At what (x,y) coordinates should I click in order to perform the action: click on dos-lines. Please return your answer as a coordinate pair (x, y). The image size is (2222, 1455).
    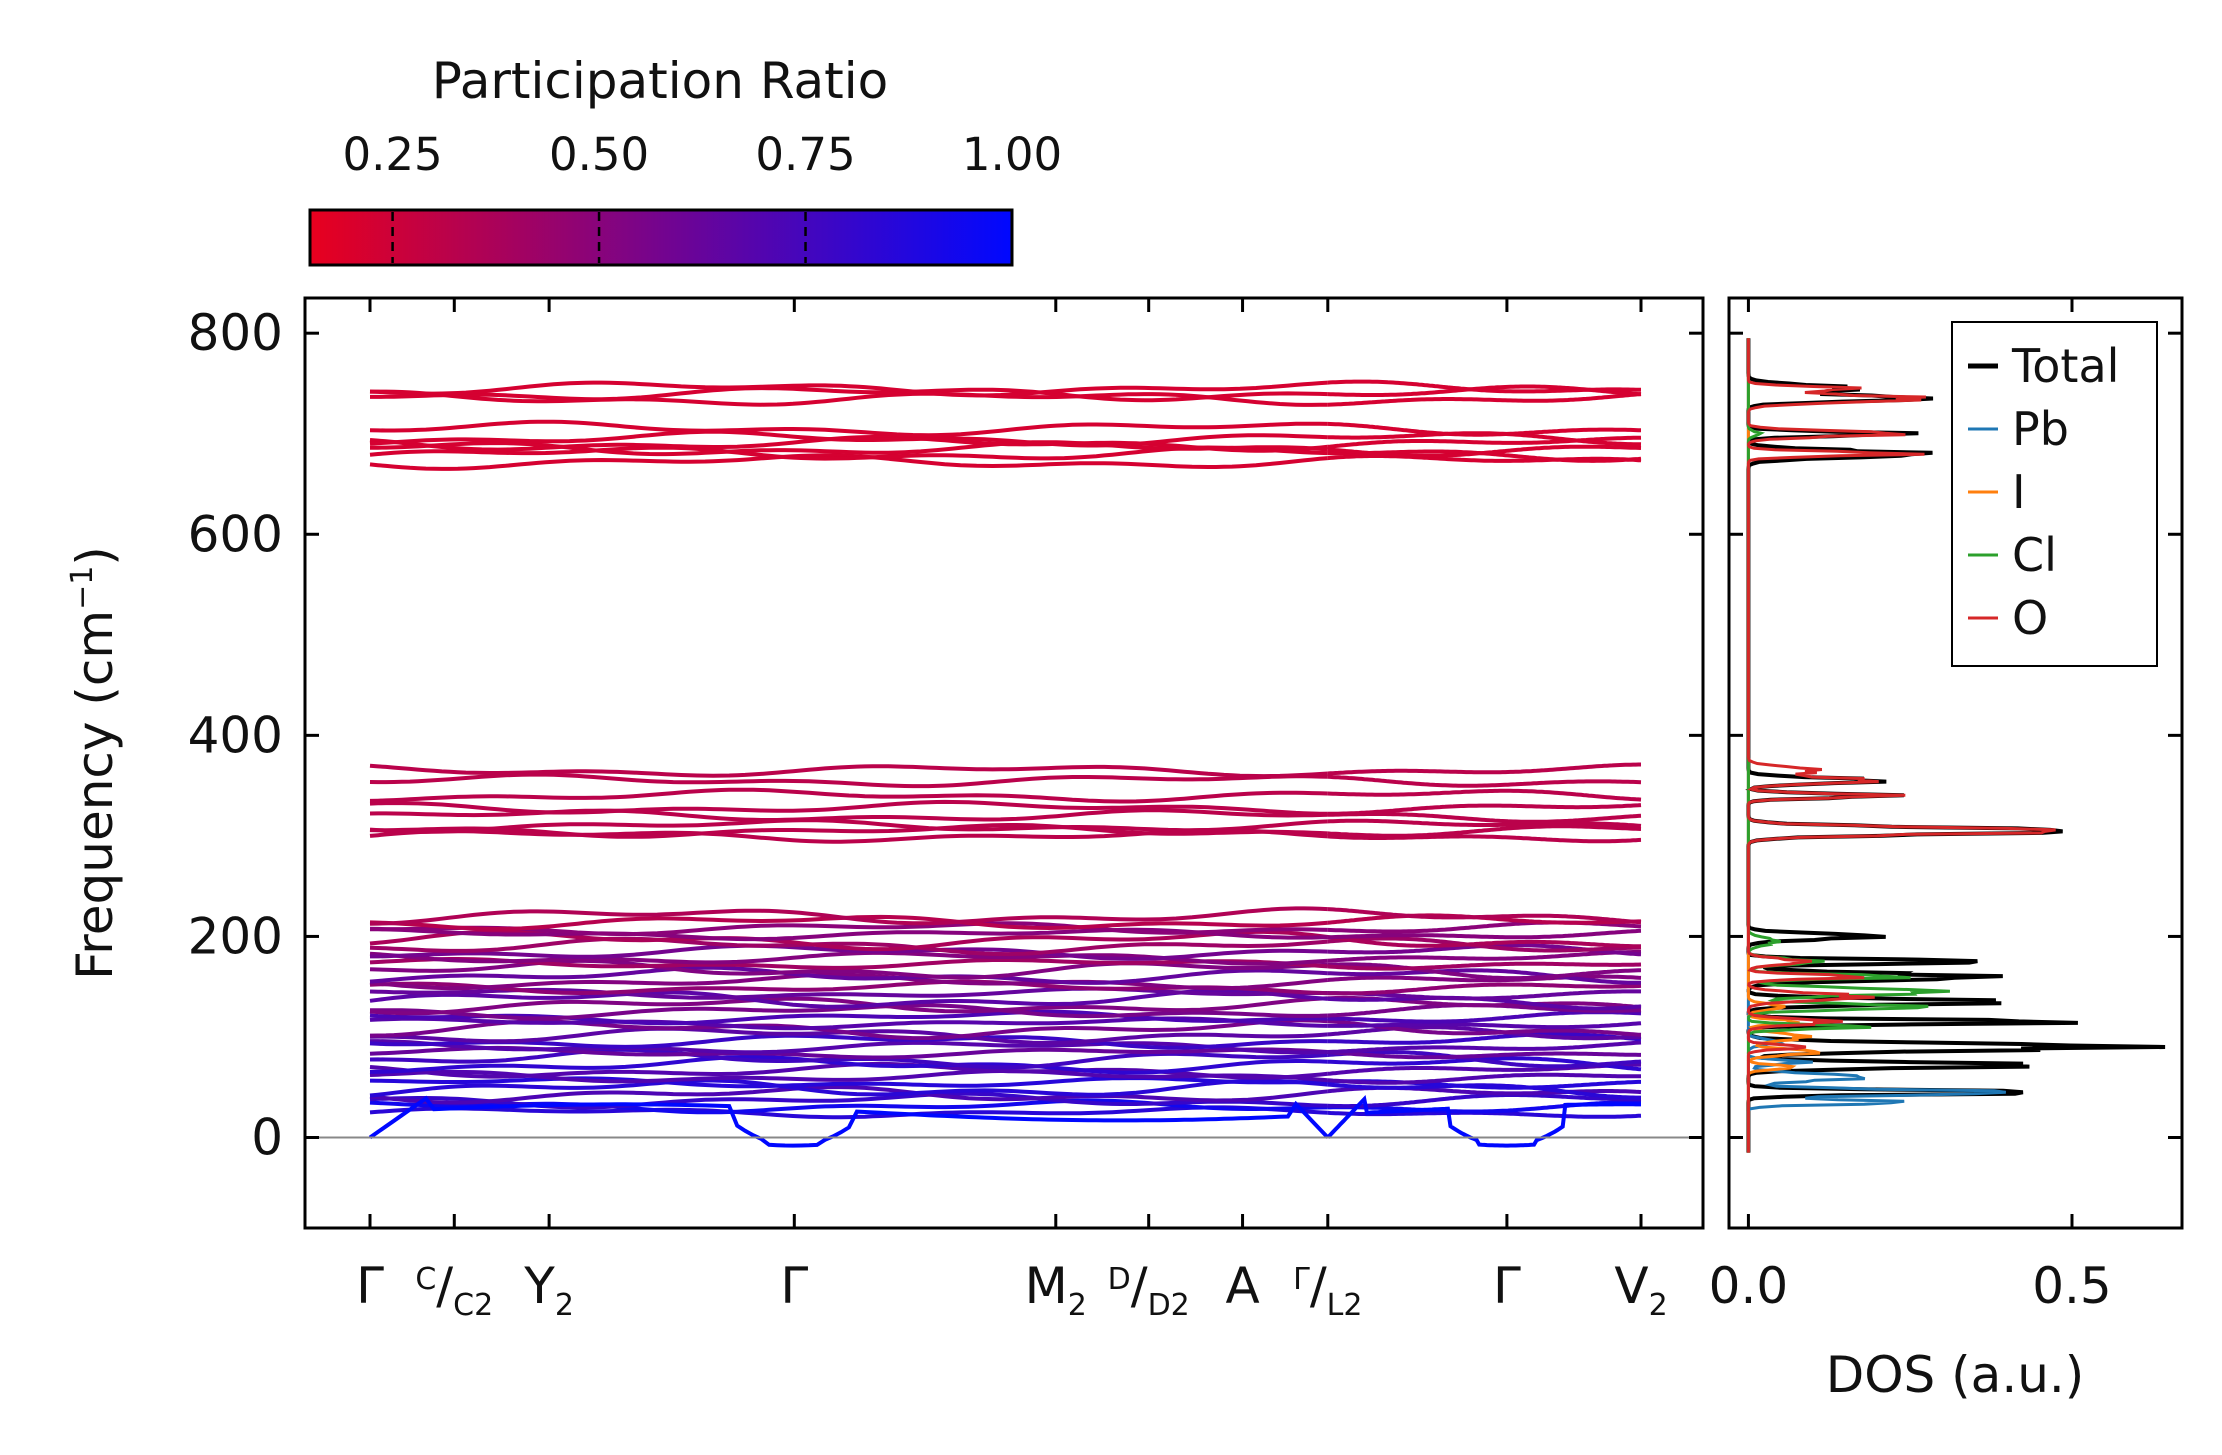
    Looking at the image, I should click on (1955, 745).